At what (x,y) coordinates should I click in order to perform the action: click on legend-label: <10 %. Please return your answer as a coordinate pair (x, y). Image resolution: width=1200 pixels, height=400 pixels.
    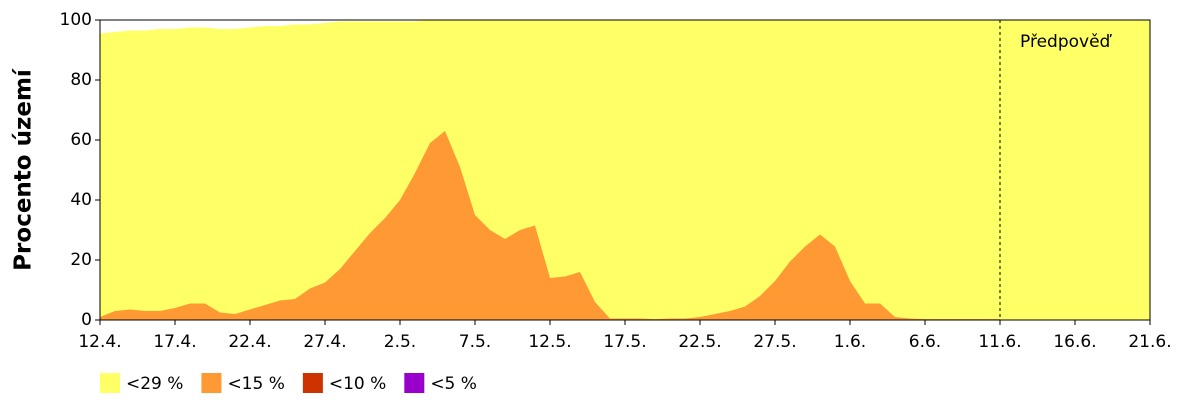
    Looking at the image, I should click on (357, 384).